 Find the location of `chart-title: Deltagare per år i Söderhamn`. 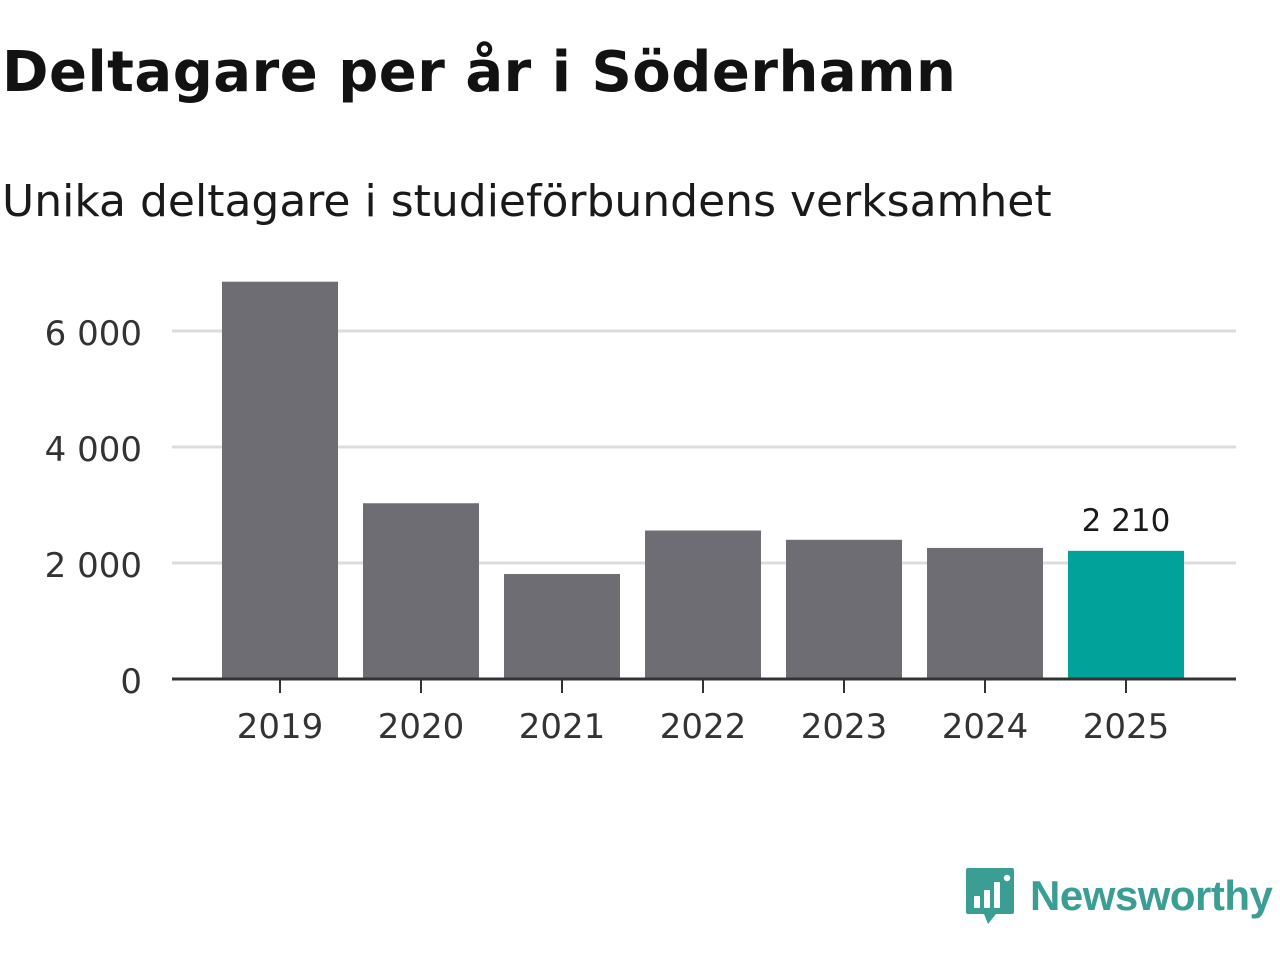

chart-title: Deltagare per år i Söderhamn is located at coordinates (479, 72).